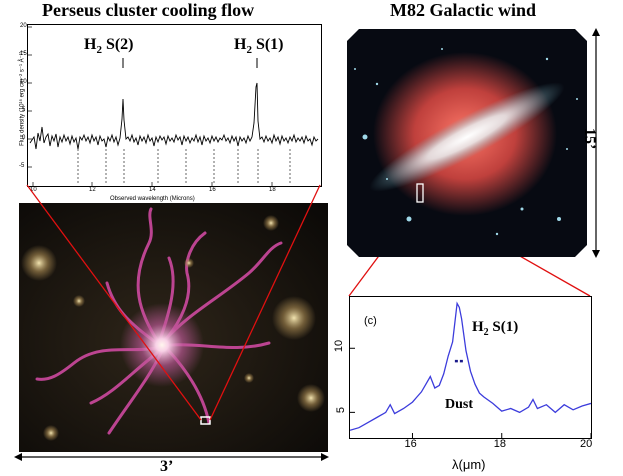  What do you see at coordinates (267, 44) in the screenshot?
I see `h2s1-label-rest: S(1)` at bounding box center [267, 44].